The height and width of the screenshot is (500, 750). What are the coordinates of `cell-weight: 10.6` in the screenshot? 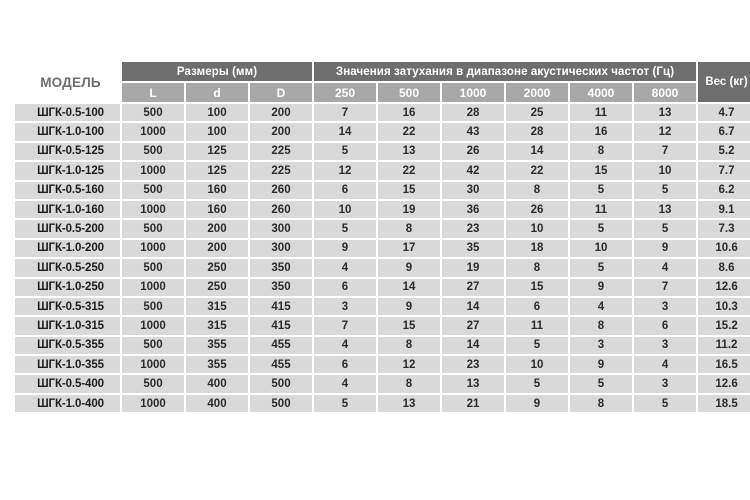 It's located at (724, 248).